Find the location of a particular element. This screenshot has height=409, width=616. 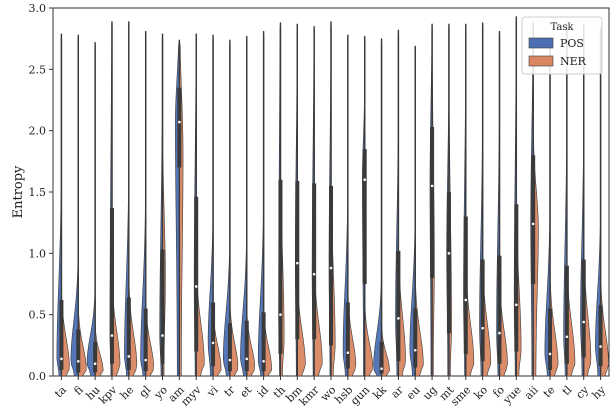

median-dot-gl is located at coordinates (145, 360).